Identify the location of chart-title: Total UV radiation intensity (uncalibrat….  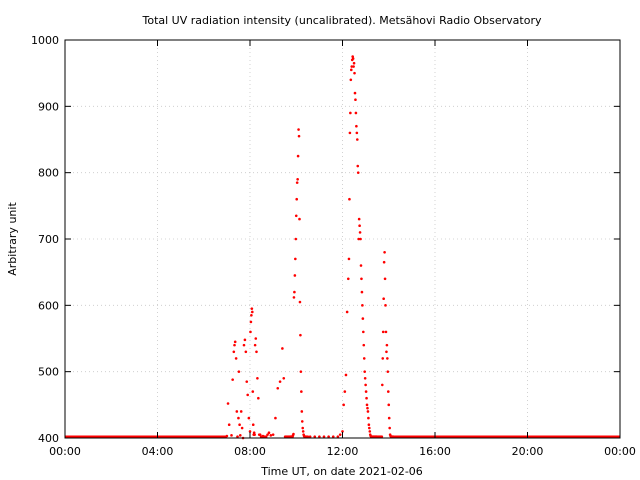
(342, 20).